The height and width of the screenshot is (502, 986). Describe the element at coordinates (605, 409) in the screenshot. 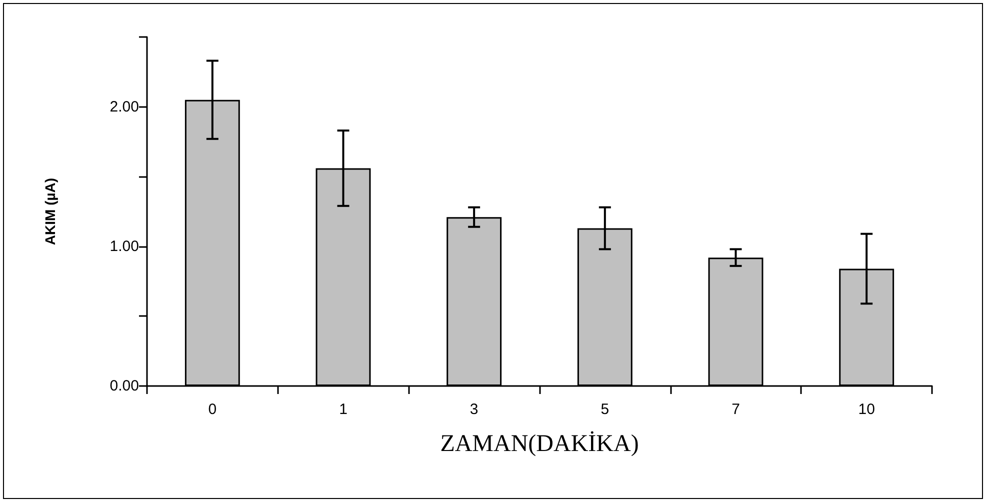

I see `x-tick-label: 5` at that location.